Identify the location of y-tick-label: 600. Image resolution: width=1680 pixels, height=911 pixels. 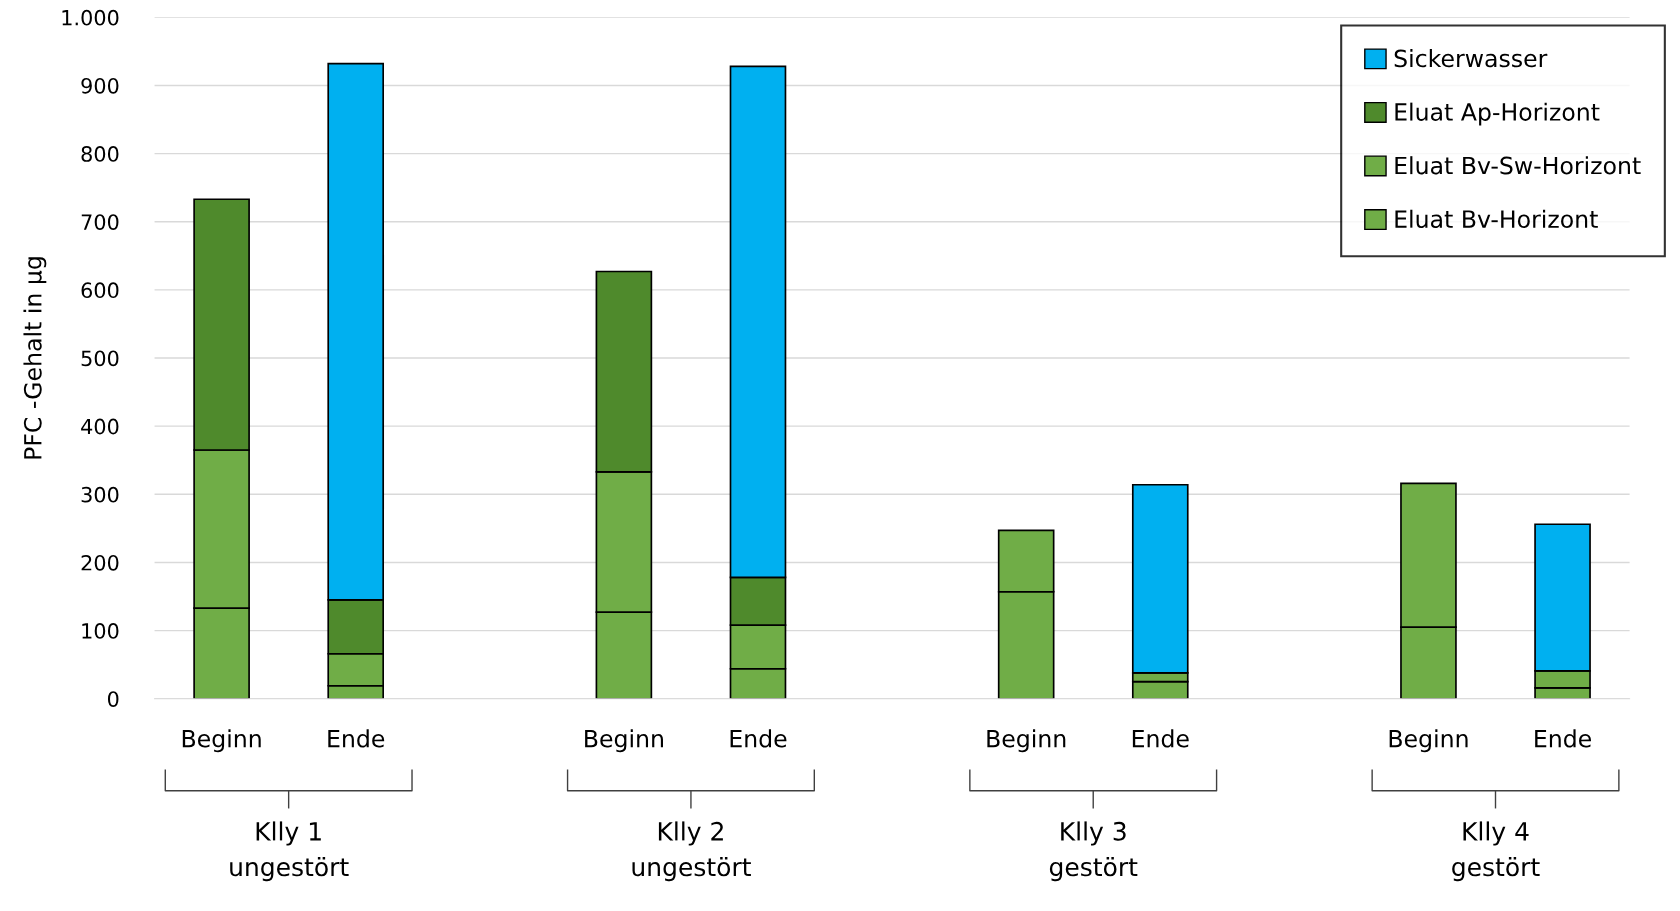
(100, 290).